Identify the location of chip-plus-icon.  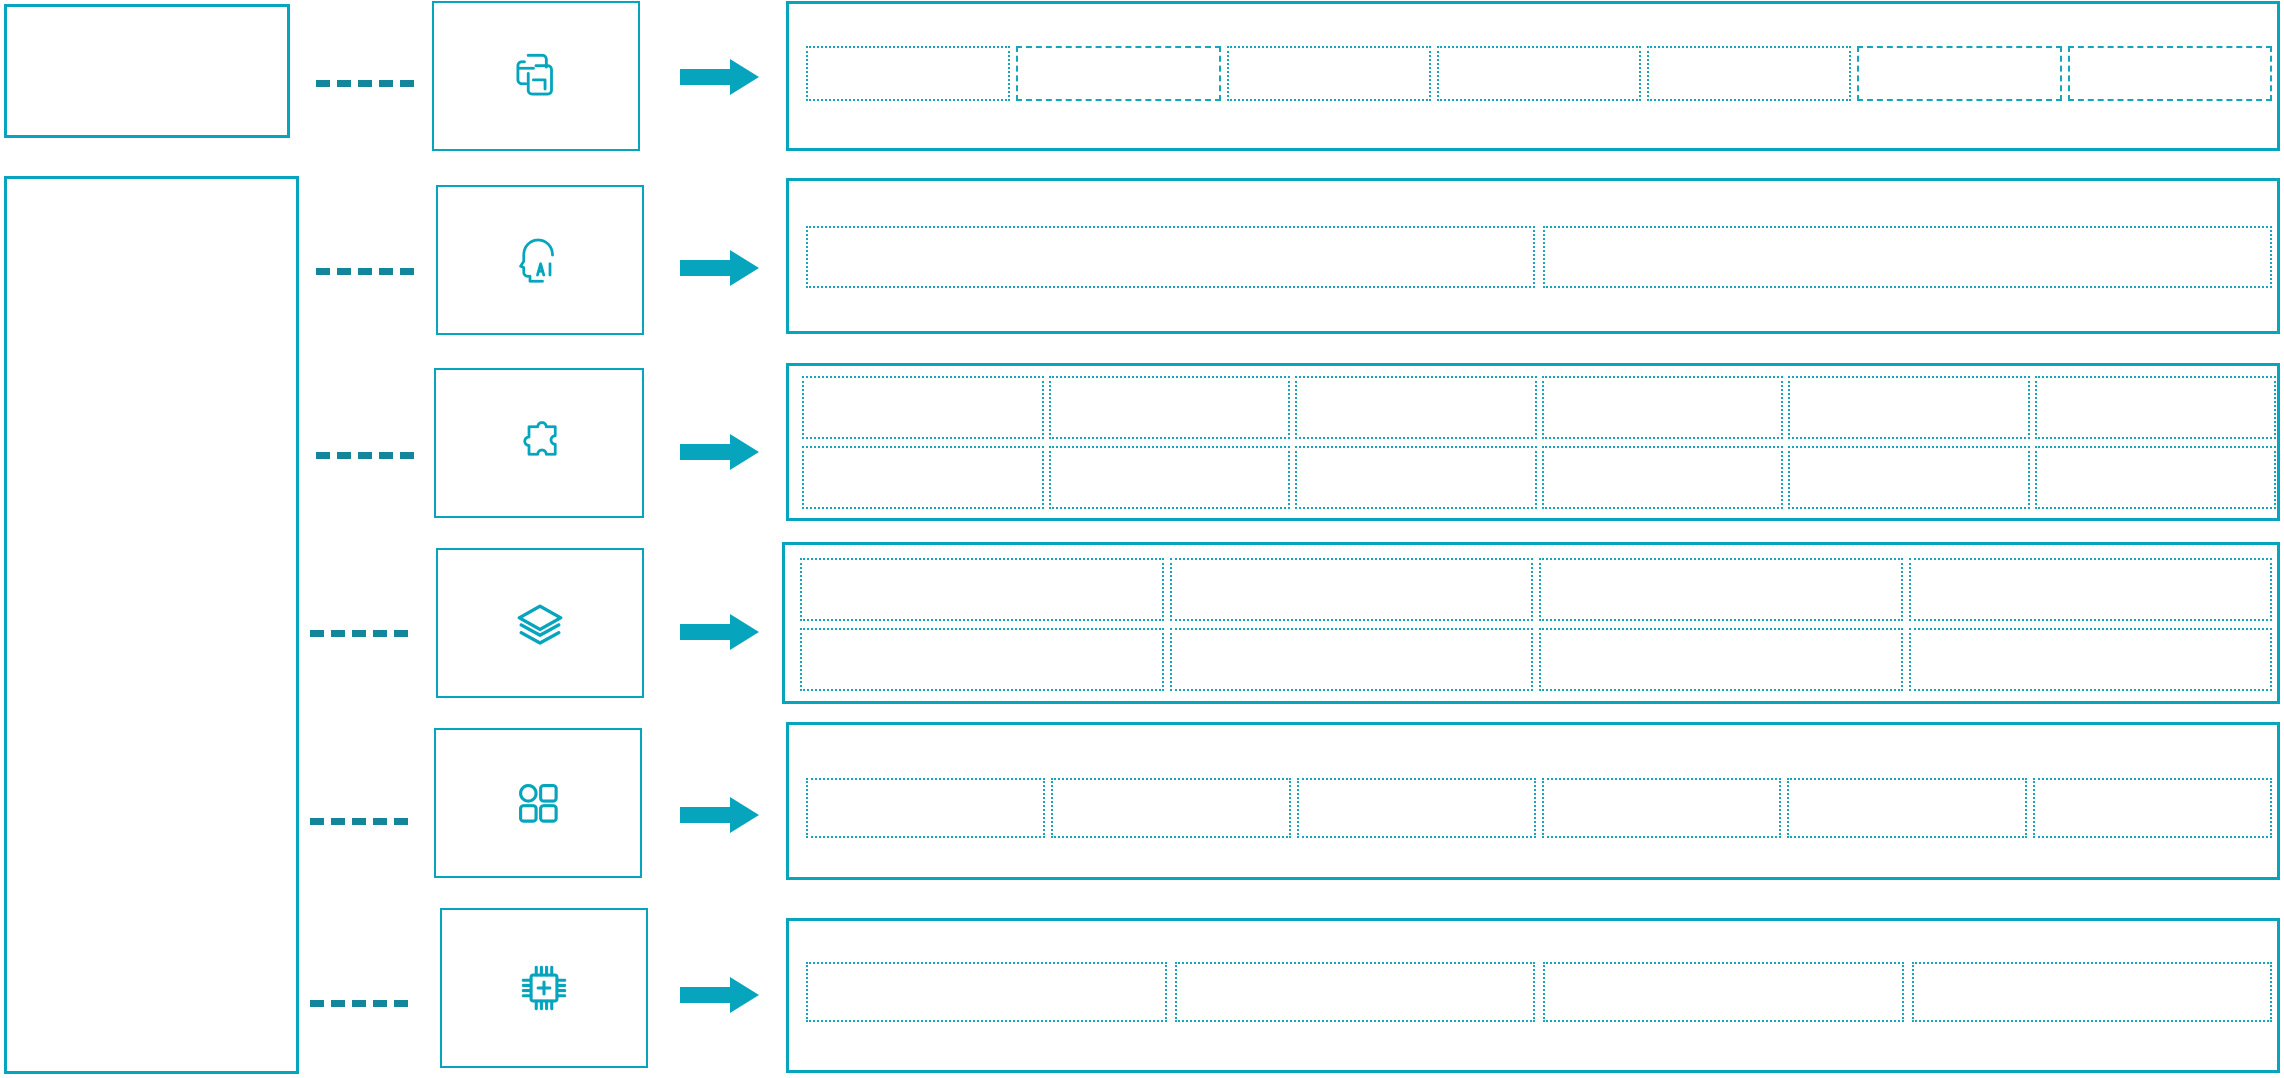
(544, 988).